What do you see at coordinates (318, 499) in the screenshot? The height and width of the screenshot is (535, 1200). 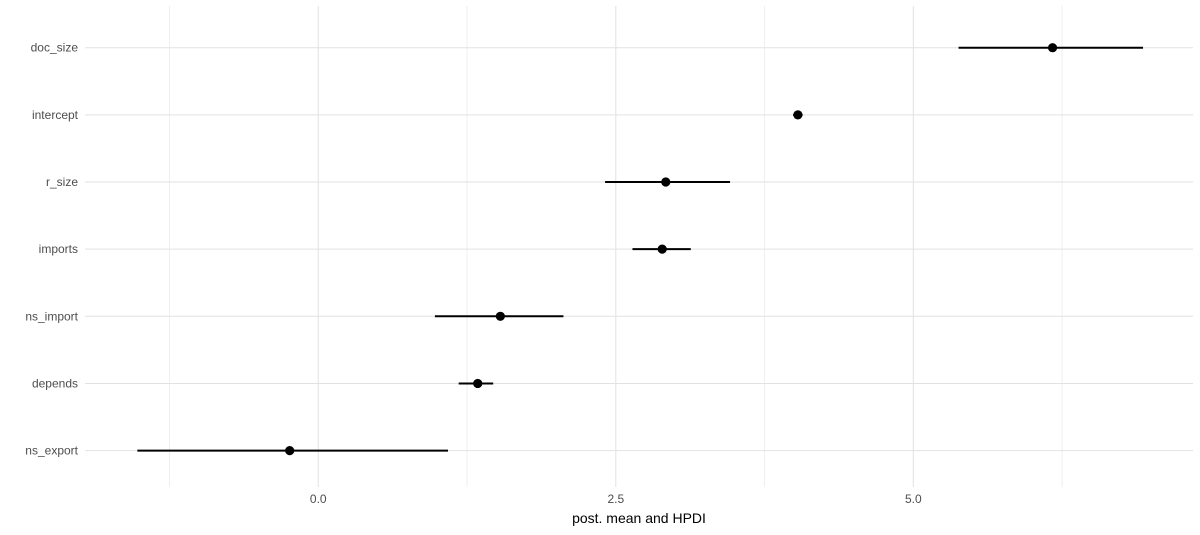 I see `x-axis-tick-label: 0.0` at bounding box center [318, 499].